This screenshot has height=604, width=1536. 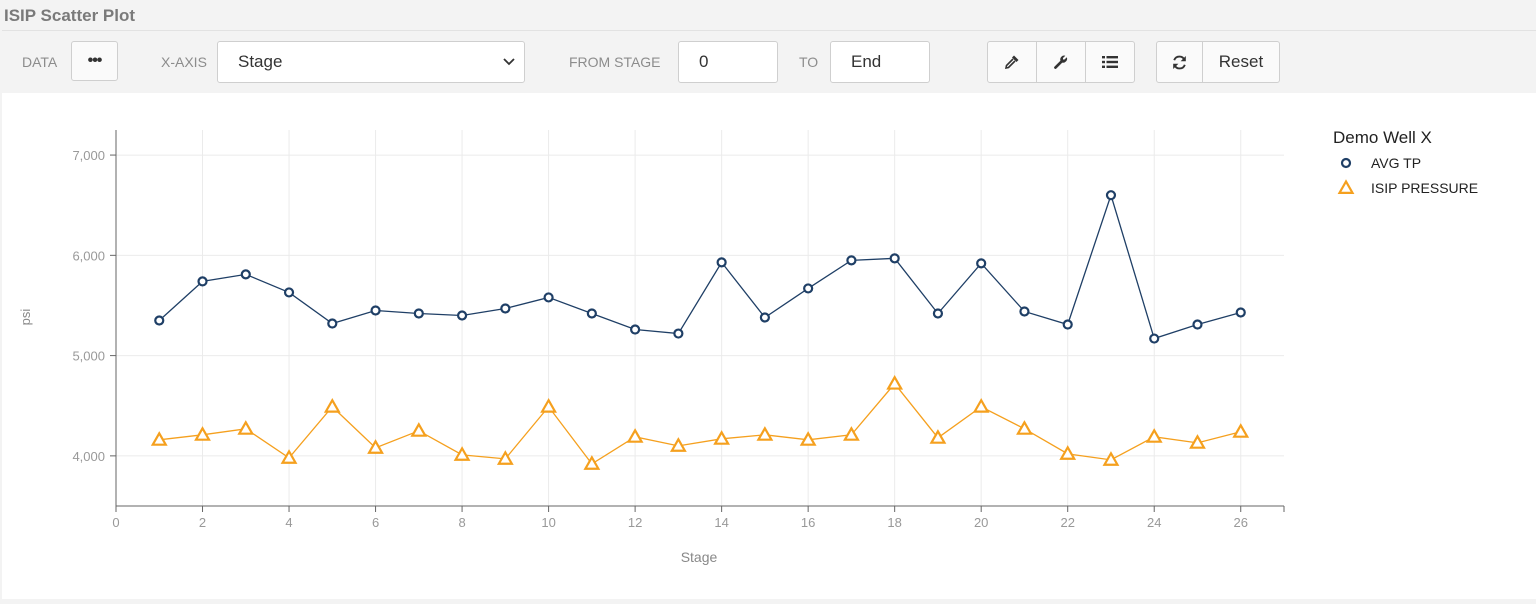 What do you see at coordinates (509, 62) in the screenshot?
I see `chevron-down-icon` at bounding box center [509, 62].